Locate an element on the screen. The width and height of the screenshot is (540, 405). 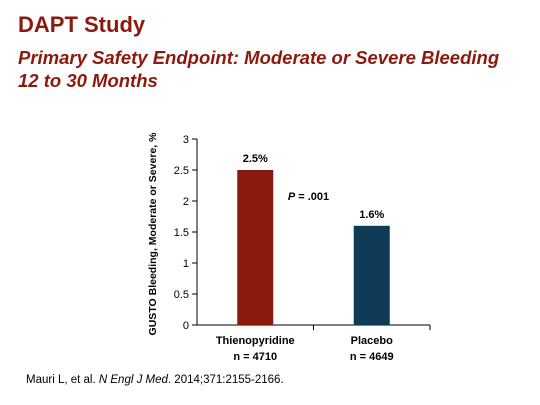
y-axis-title: GUSTO Bleeding, Moderate or Severe, % is located at coordinates (153, 234).